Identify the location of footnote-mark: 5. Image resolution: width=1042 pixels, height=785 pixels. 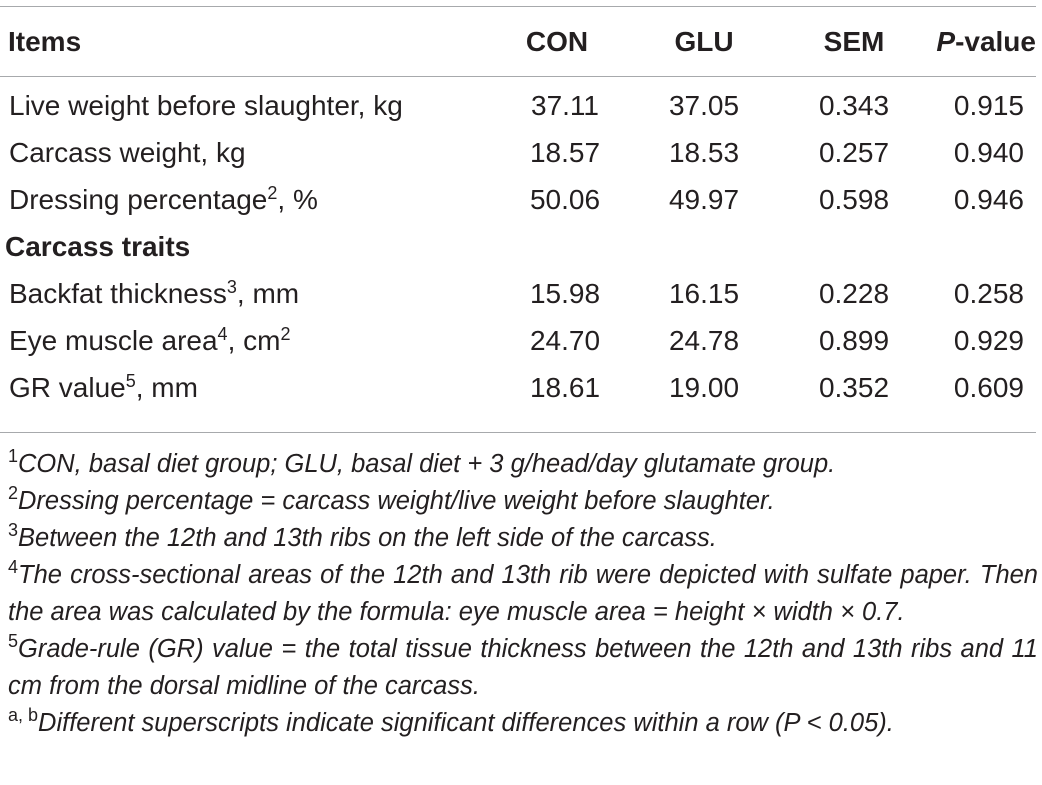
(13, 641).